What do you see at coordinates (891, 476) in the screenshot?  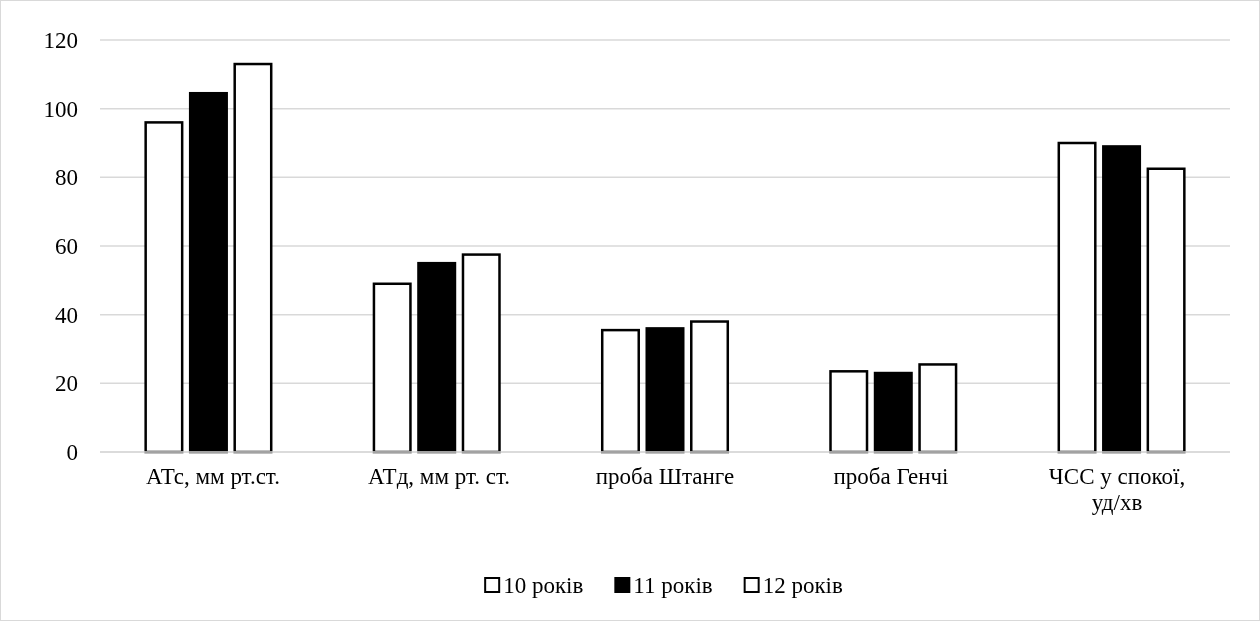 I see `x-tick-label: проба Генчі` at bounding box center [891, 476].